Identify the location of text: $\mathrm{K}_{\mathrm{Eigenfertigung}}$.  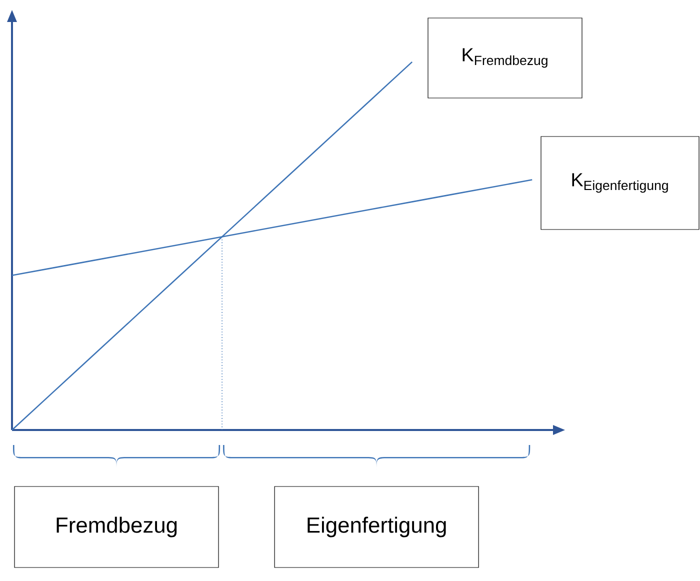
(620, 183).